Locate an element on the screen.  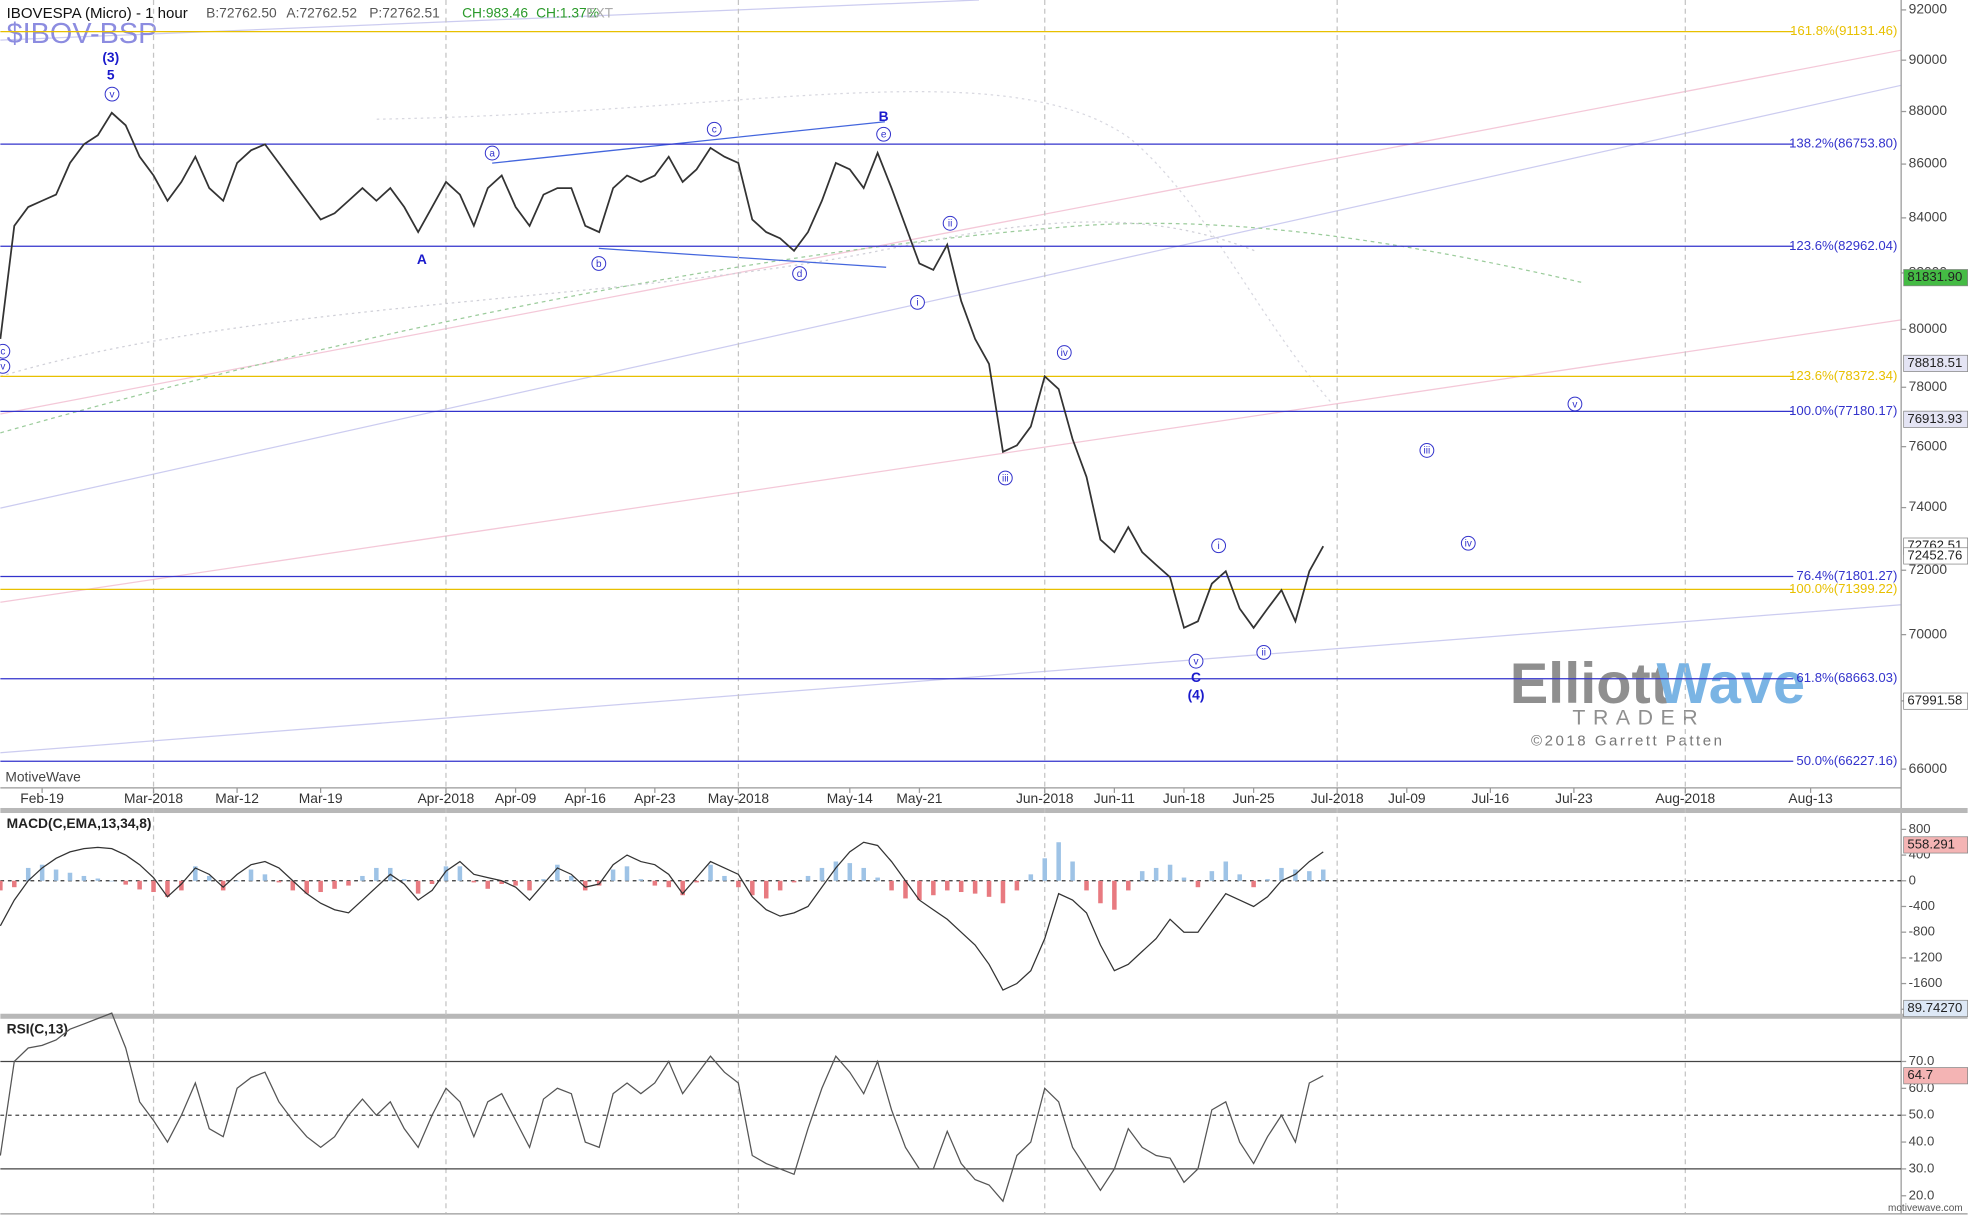
price-tag-label: 67991.58 is located at coordinates (1934, 700).